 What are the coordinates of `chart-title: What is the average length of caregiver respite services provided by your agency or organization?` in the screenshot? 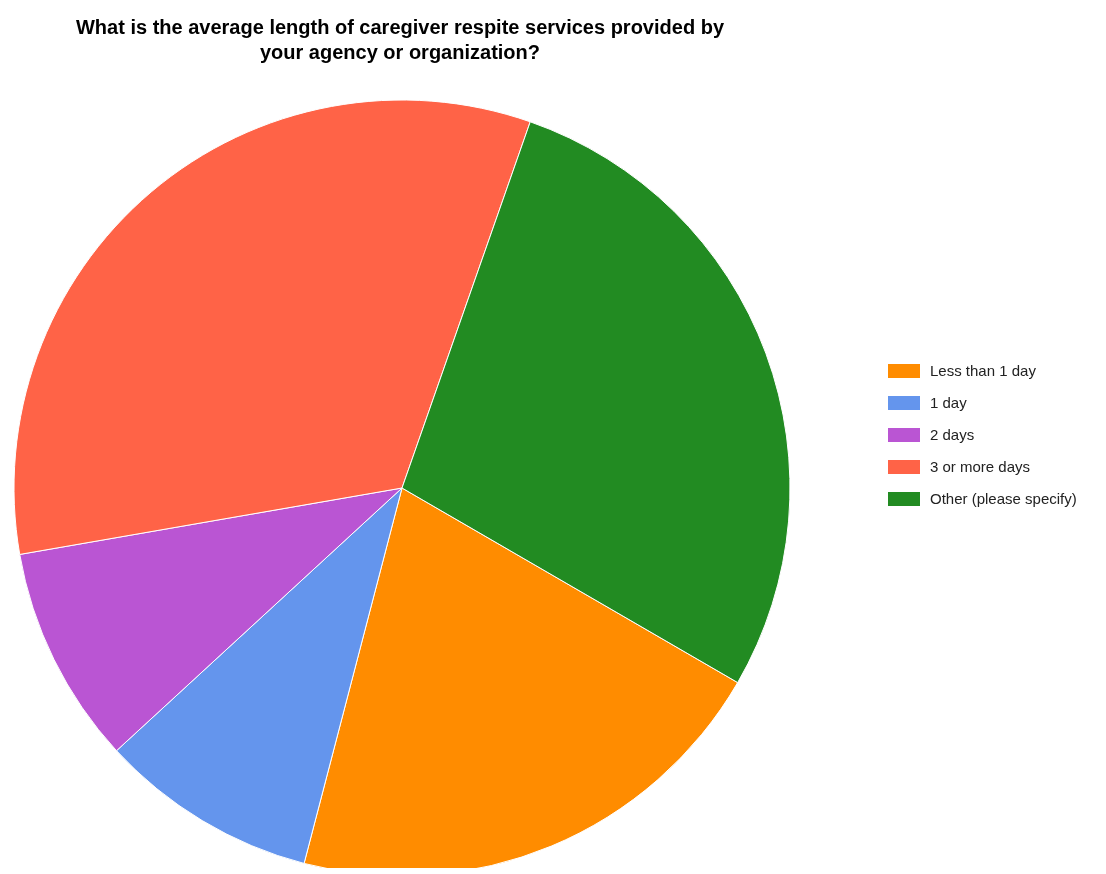 It's located at (400, 39).